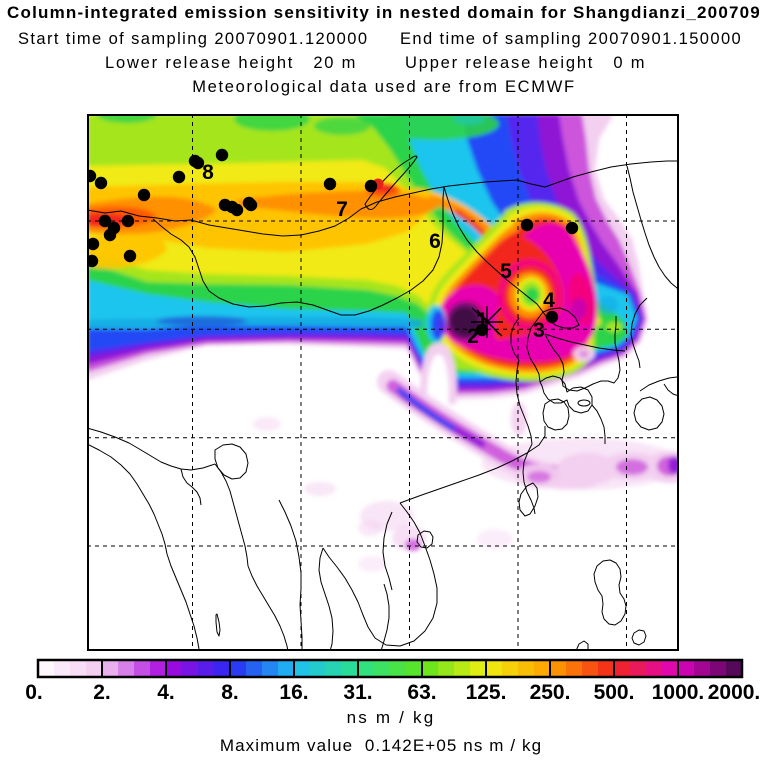 Image resolution: width=768 pixels, height=768 pixels. Describe the element at coordinates (506, 271) in the screenshot. I see `svg-text: 5` at that location.